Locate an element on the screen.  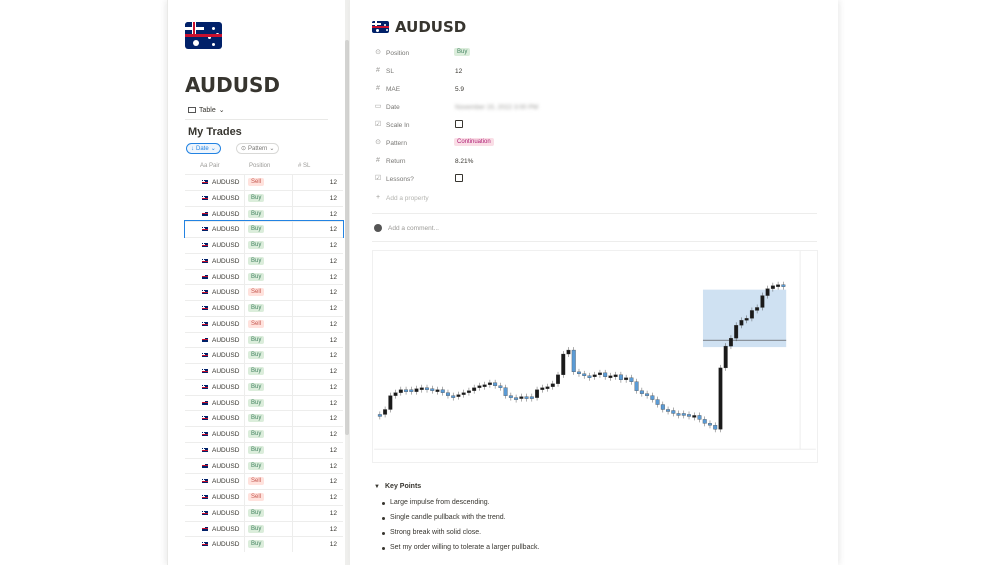
scale-in-checkbox is located at coordinates (459, 124).